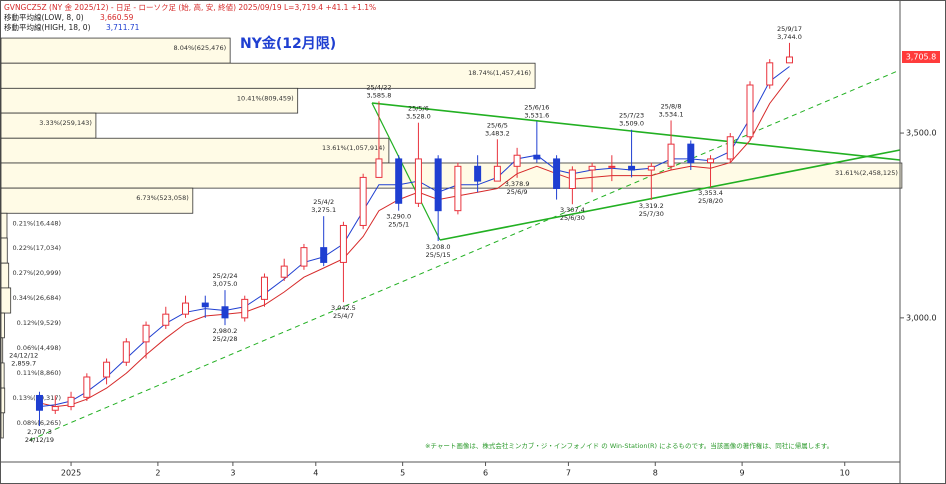 This screenshot has height=484, width=946. I want to click on volume-label: 13.61%(1,057,914), so click(353, 148).